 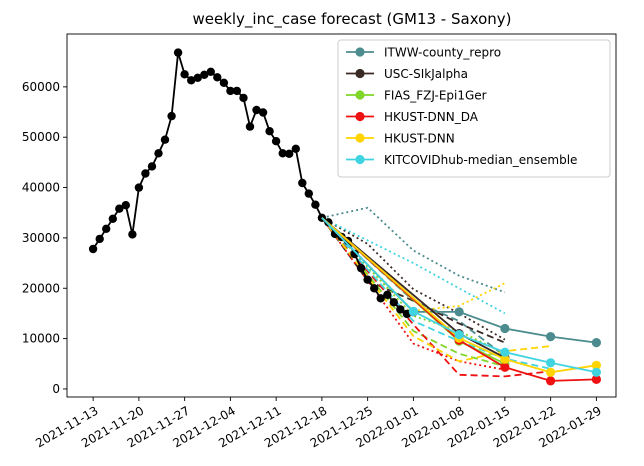 I want to click on legend-label: HKUST-DNN_DA, so click(x=431, y=117).